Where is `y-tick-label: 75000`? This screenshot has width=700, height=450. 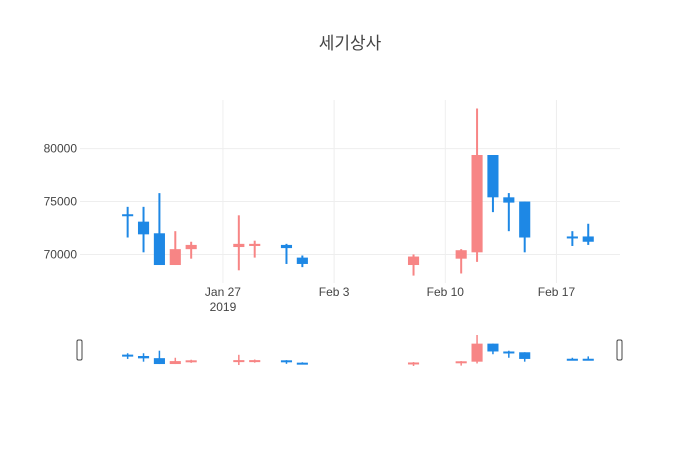 y-tick-label: 75000 is located at coordinates (61, 202).